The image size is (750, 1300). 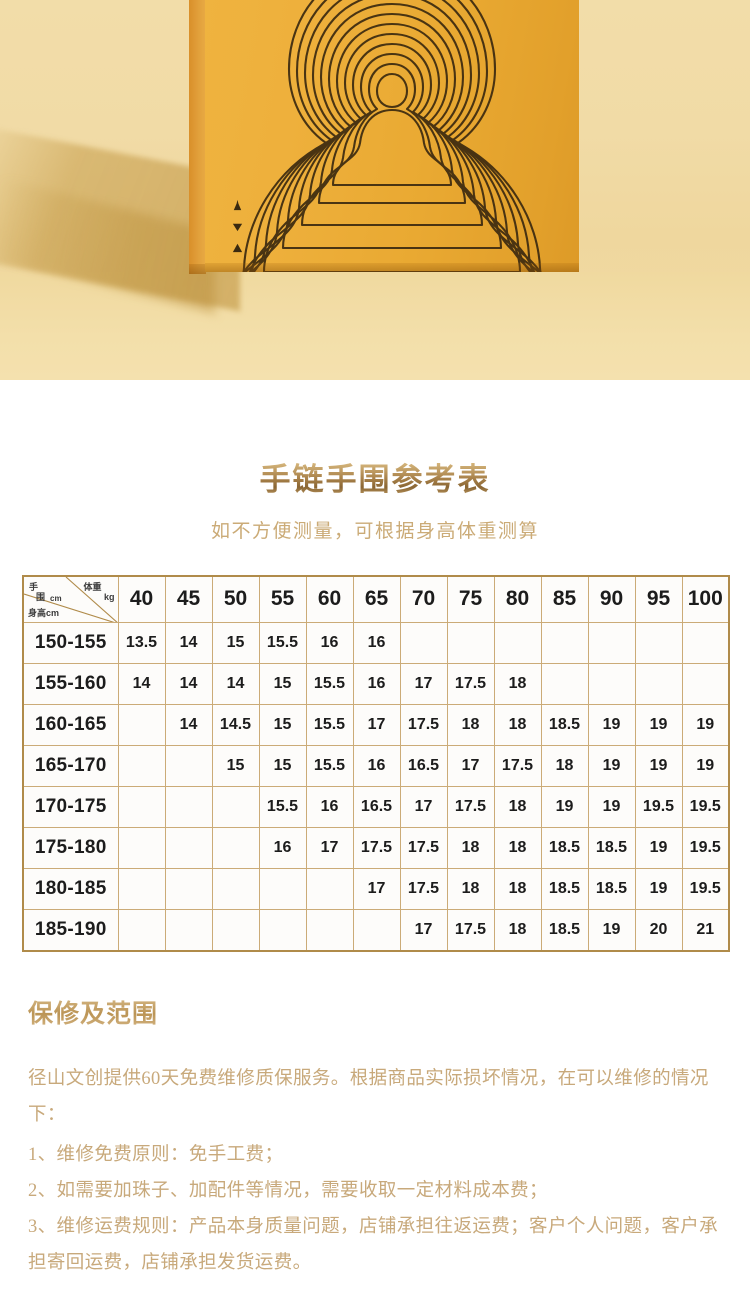 What do you see at coordinates (109, 596) in the screenshot?
I see `corner-weight-unit: kg` at bounding box center [109, 596].